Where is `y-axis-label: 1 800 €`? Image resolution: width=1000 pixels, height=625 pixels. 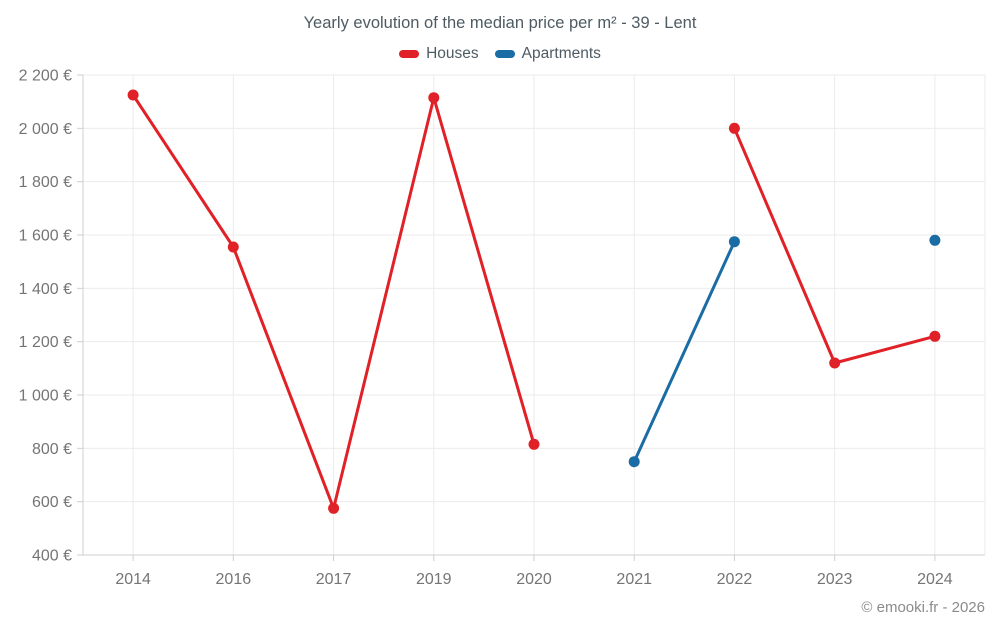 y-axis-label: 1 800 € is located at coordinates (45, 182).